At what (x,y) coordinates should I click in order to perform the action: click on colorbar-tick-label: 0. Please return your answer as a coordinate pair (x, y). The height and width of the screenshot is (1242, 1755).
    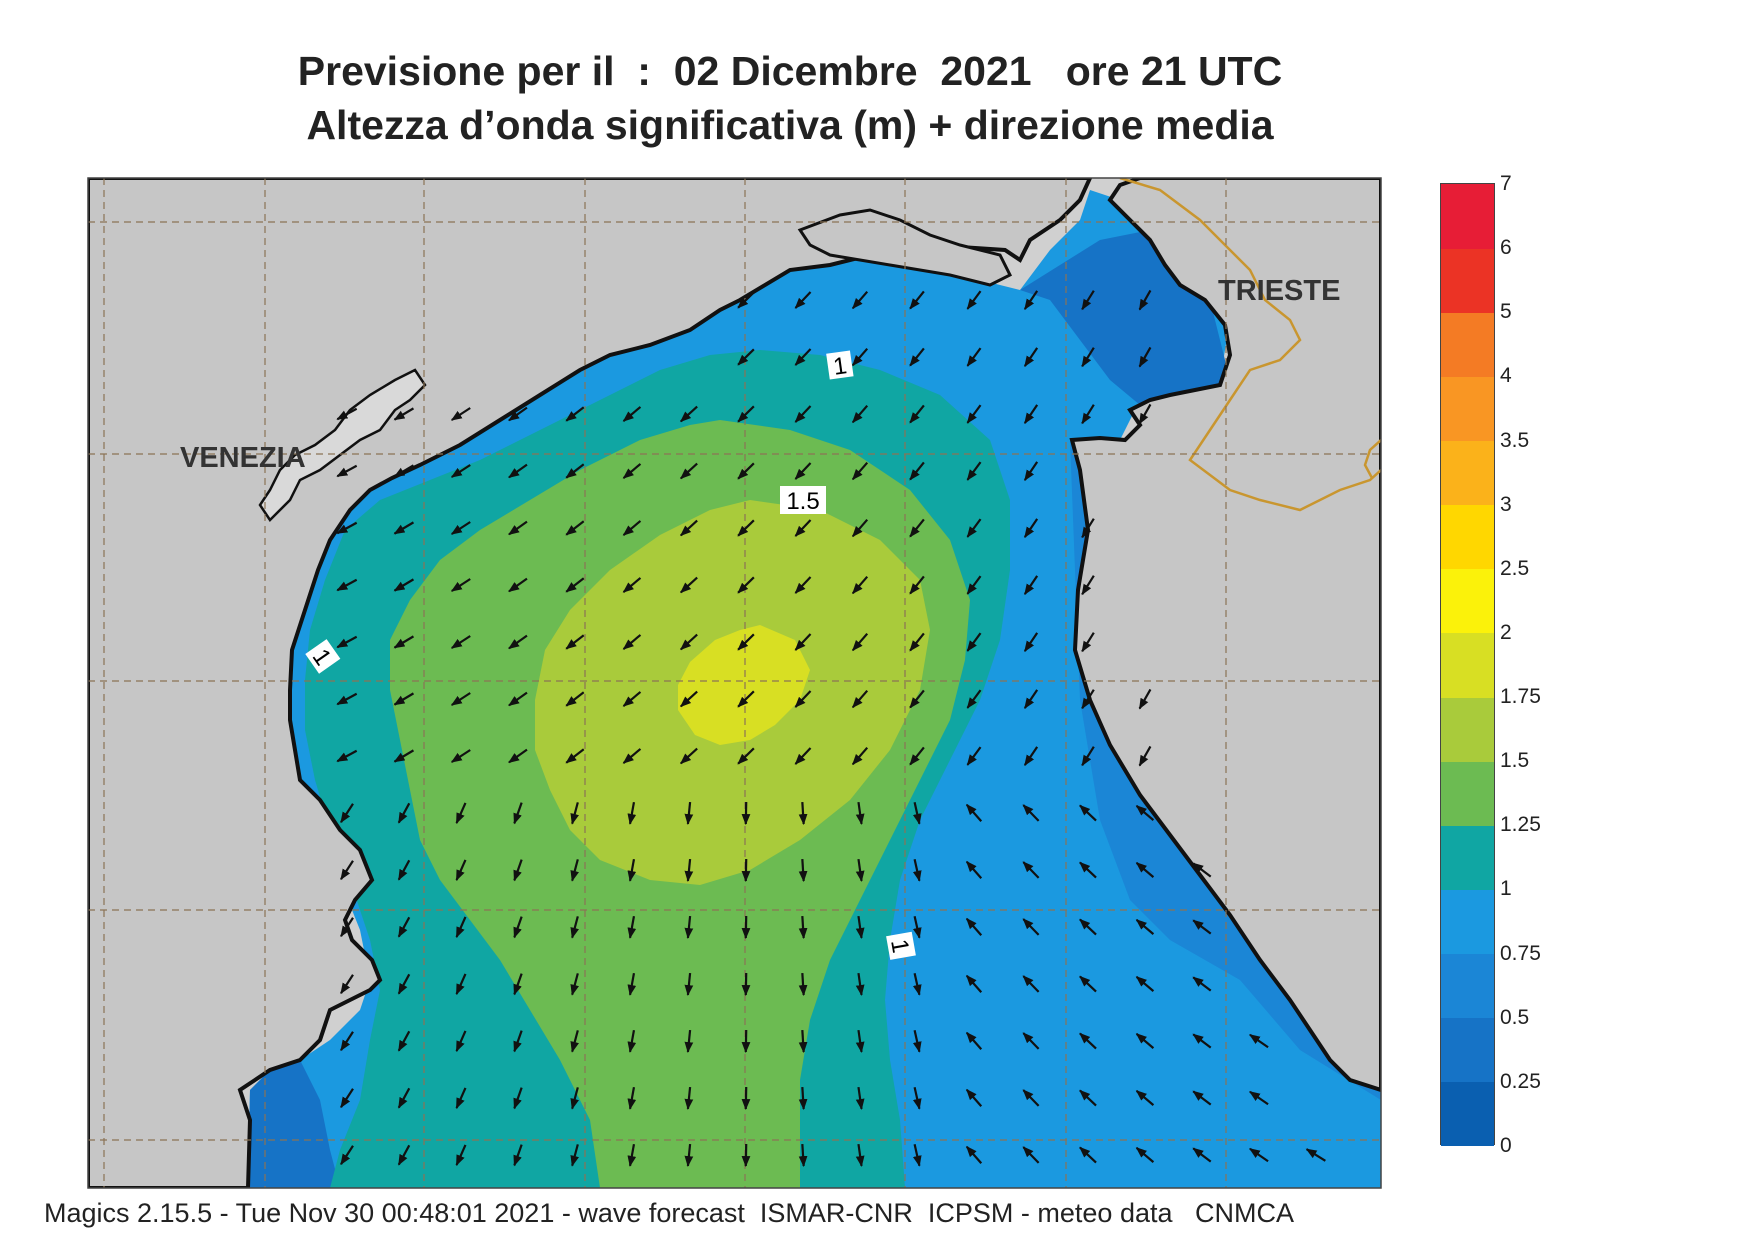
    Looking at the image, I should click on (1506, 1145).